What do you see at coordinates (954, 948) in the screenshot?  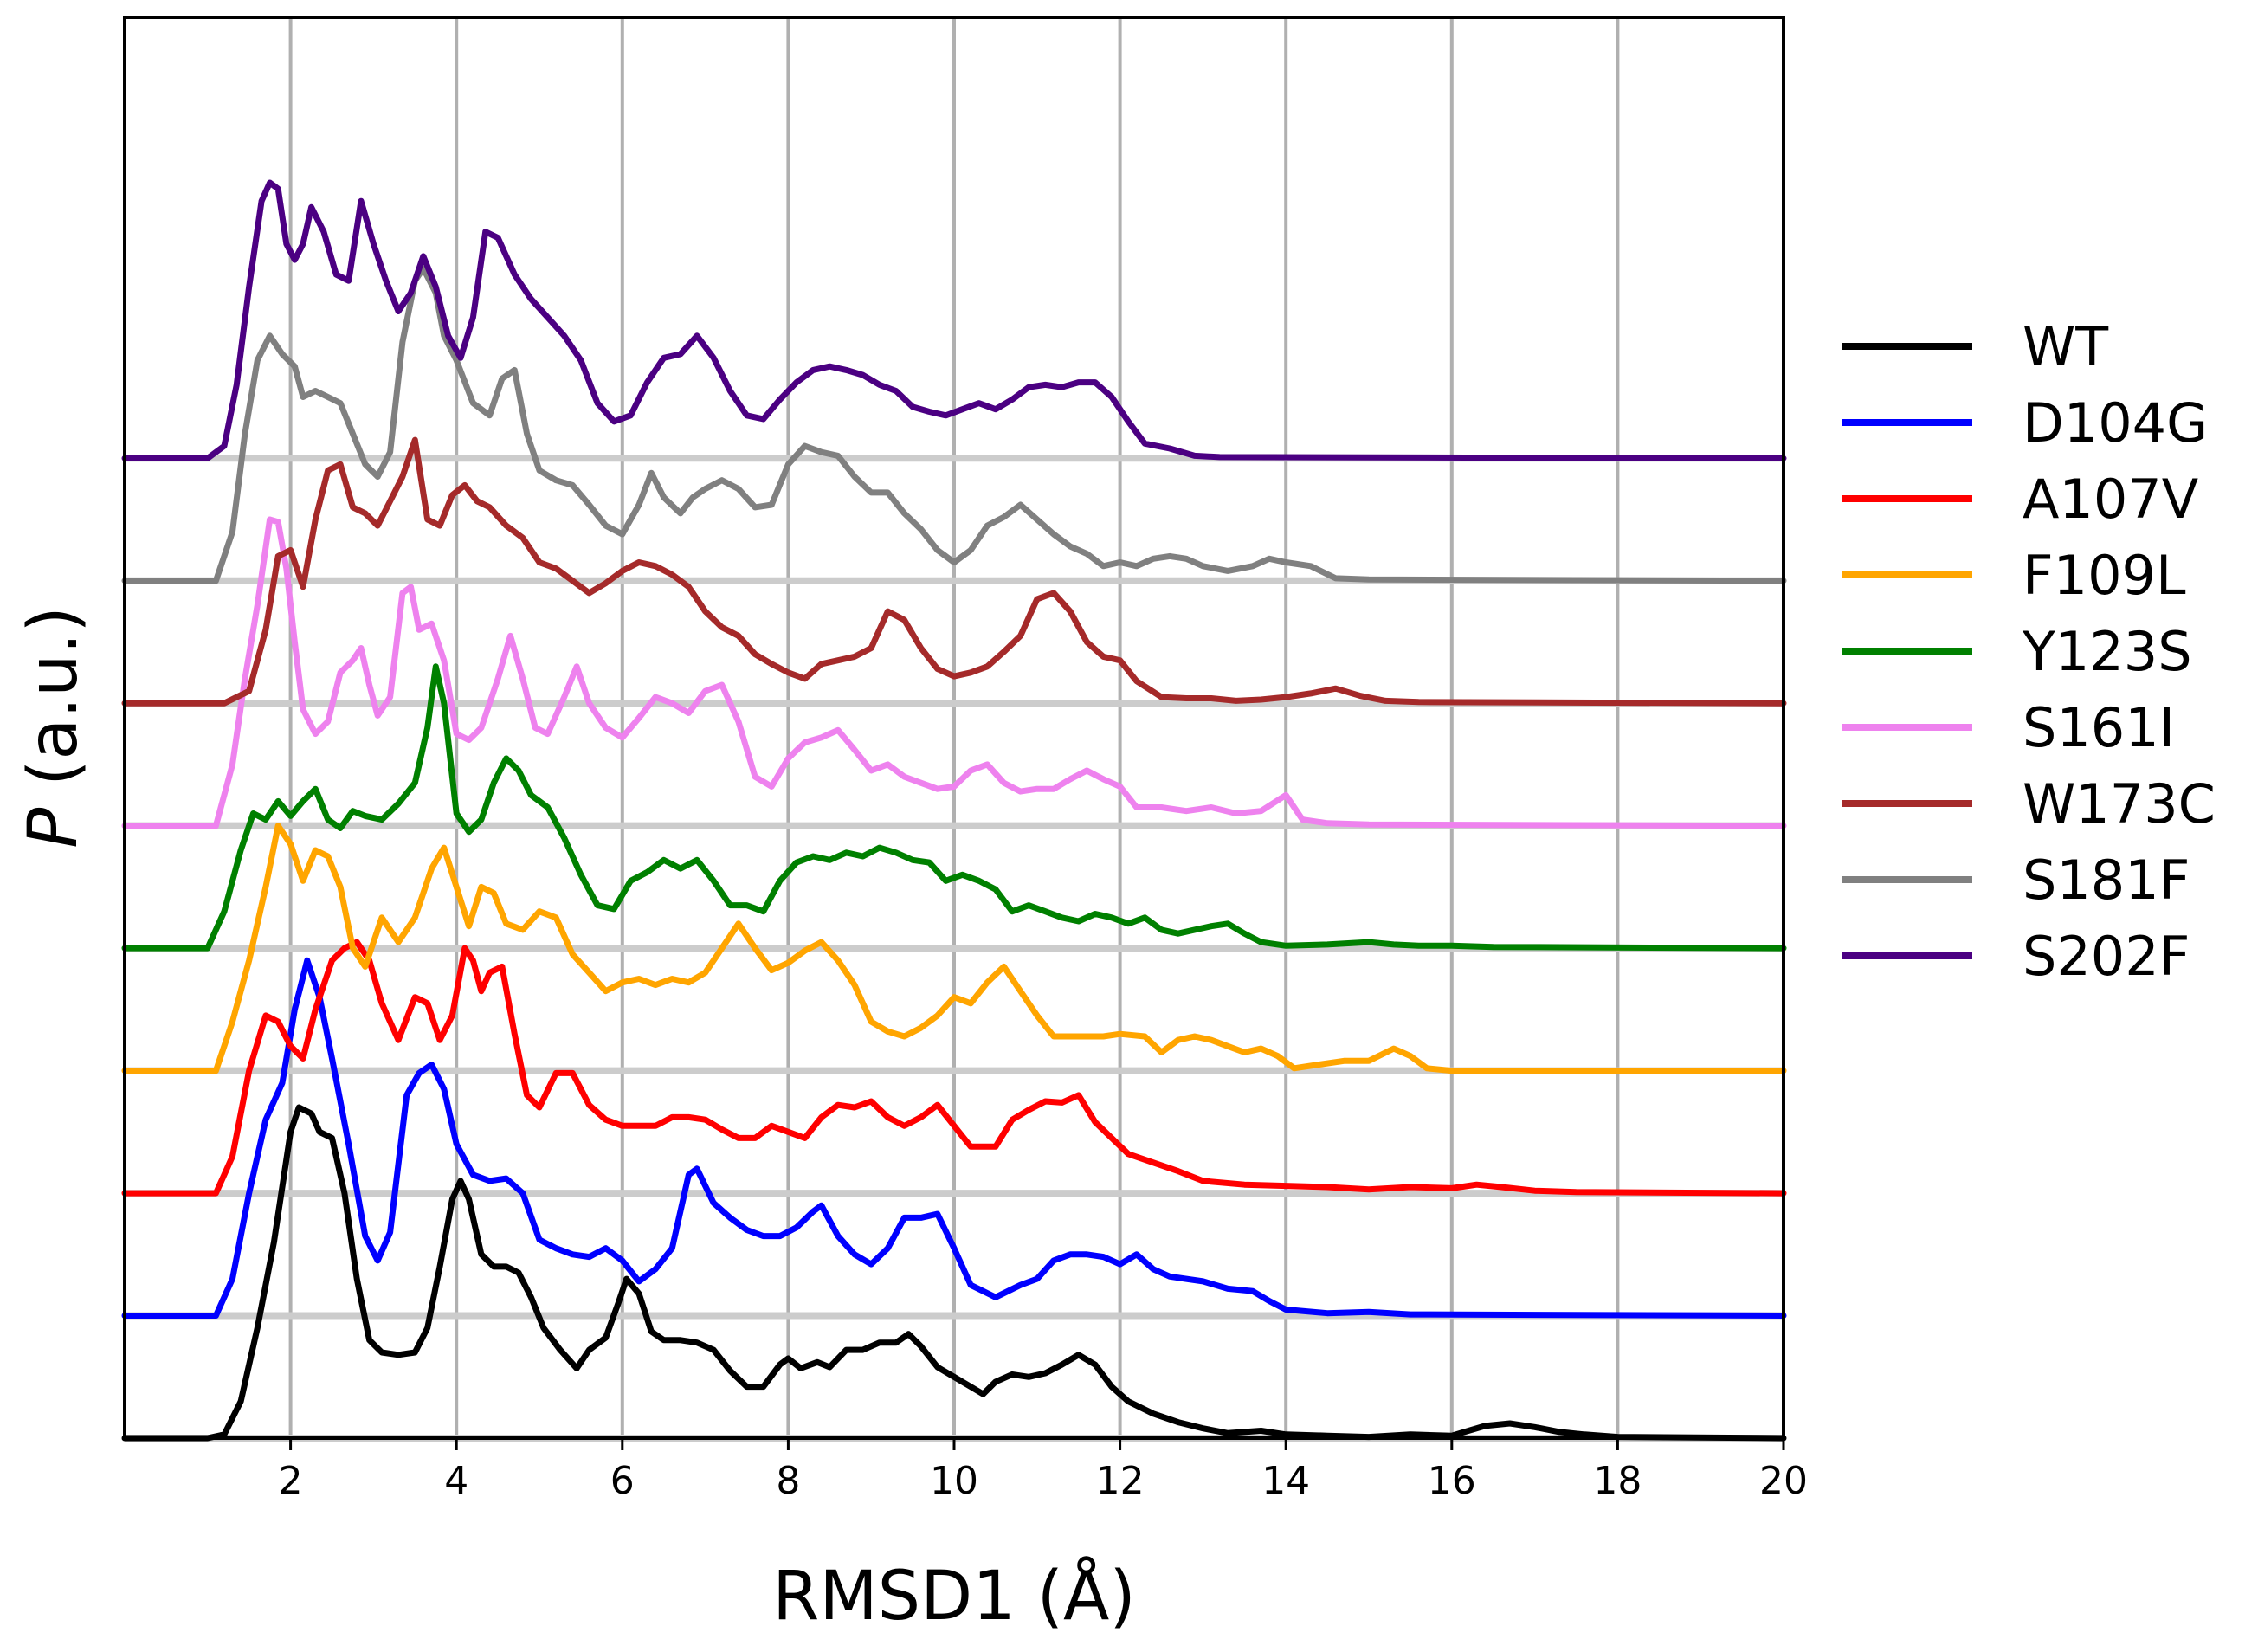 I see `series-line-f109l` at bounding box center [954, 948].